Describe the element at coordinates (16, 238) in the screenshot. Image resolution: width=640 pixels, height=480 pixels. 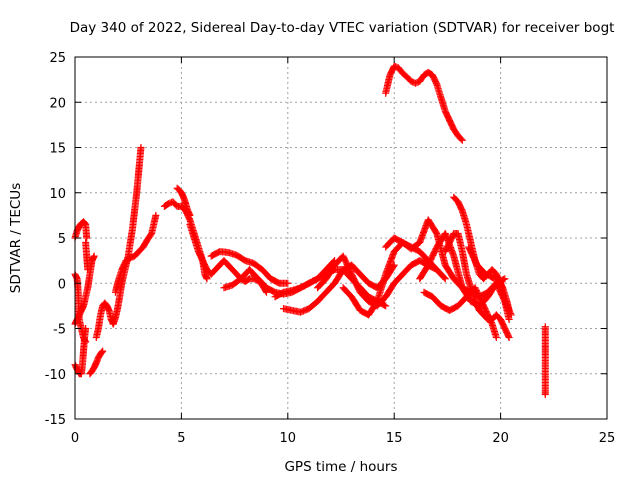
I see `y-axis-label: SDTVAR / TECUs` at that location.